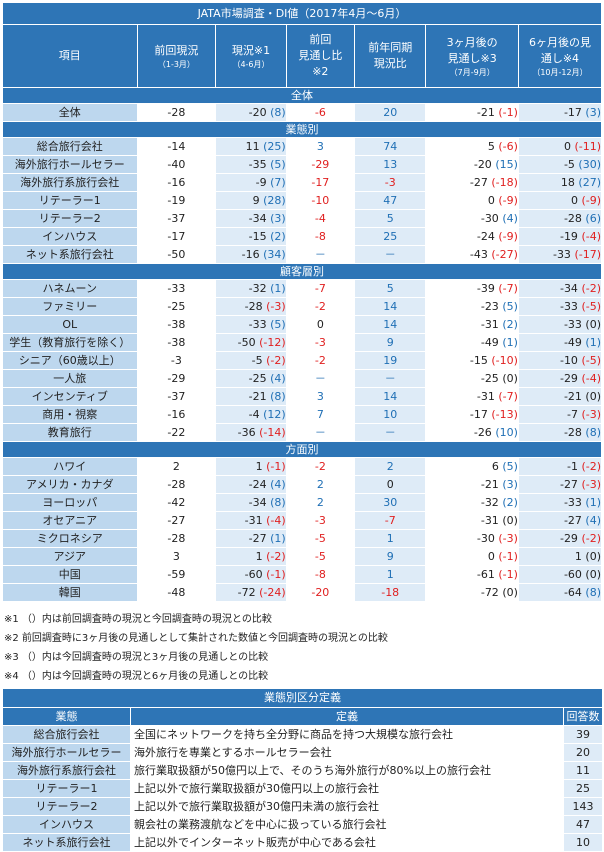 Image resolution: width=604 pixels, height=852 pixels. What do you see at coordinates (472, 574) in the screenshot?
I see `three-month-cell: -61 (-1)` at bounding box center [472, 574].